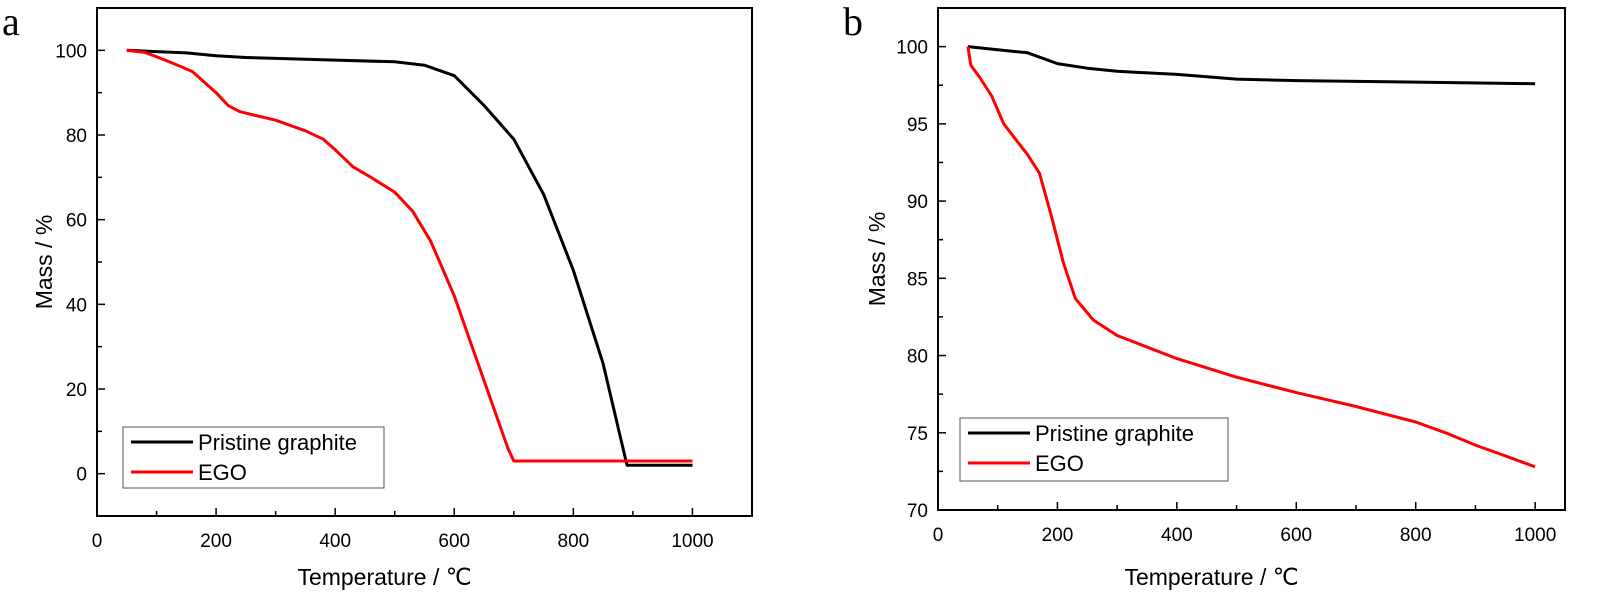 The height and width of the screenshot is (603, 1619). What do you see at coordinates (1251, 65) in the screenshot?
I see `series-line-pristine-graphite` at bounding box center [1251, 65].